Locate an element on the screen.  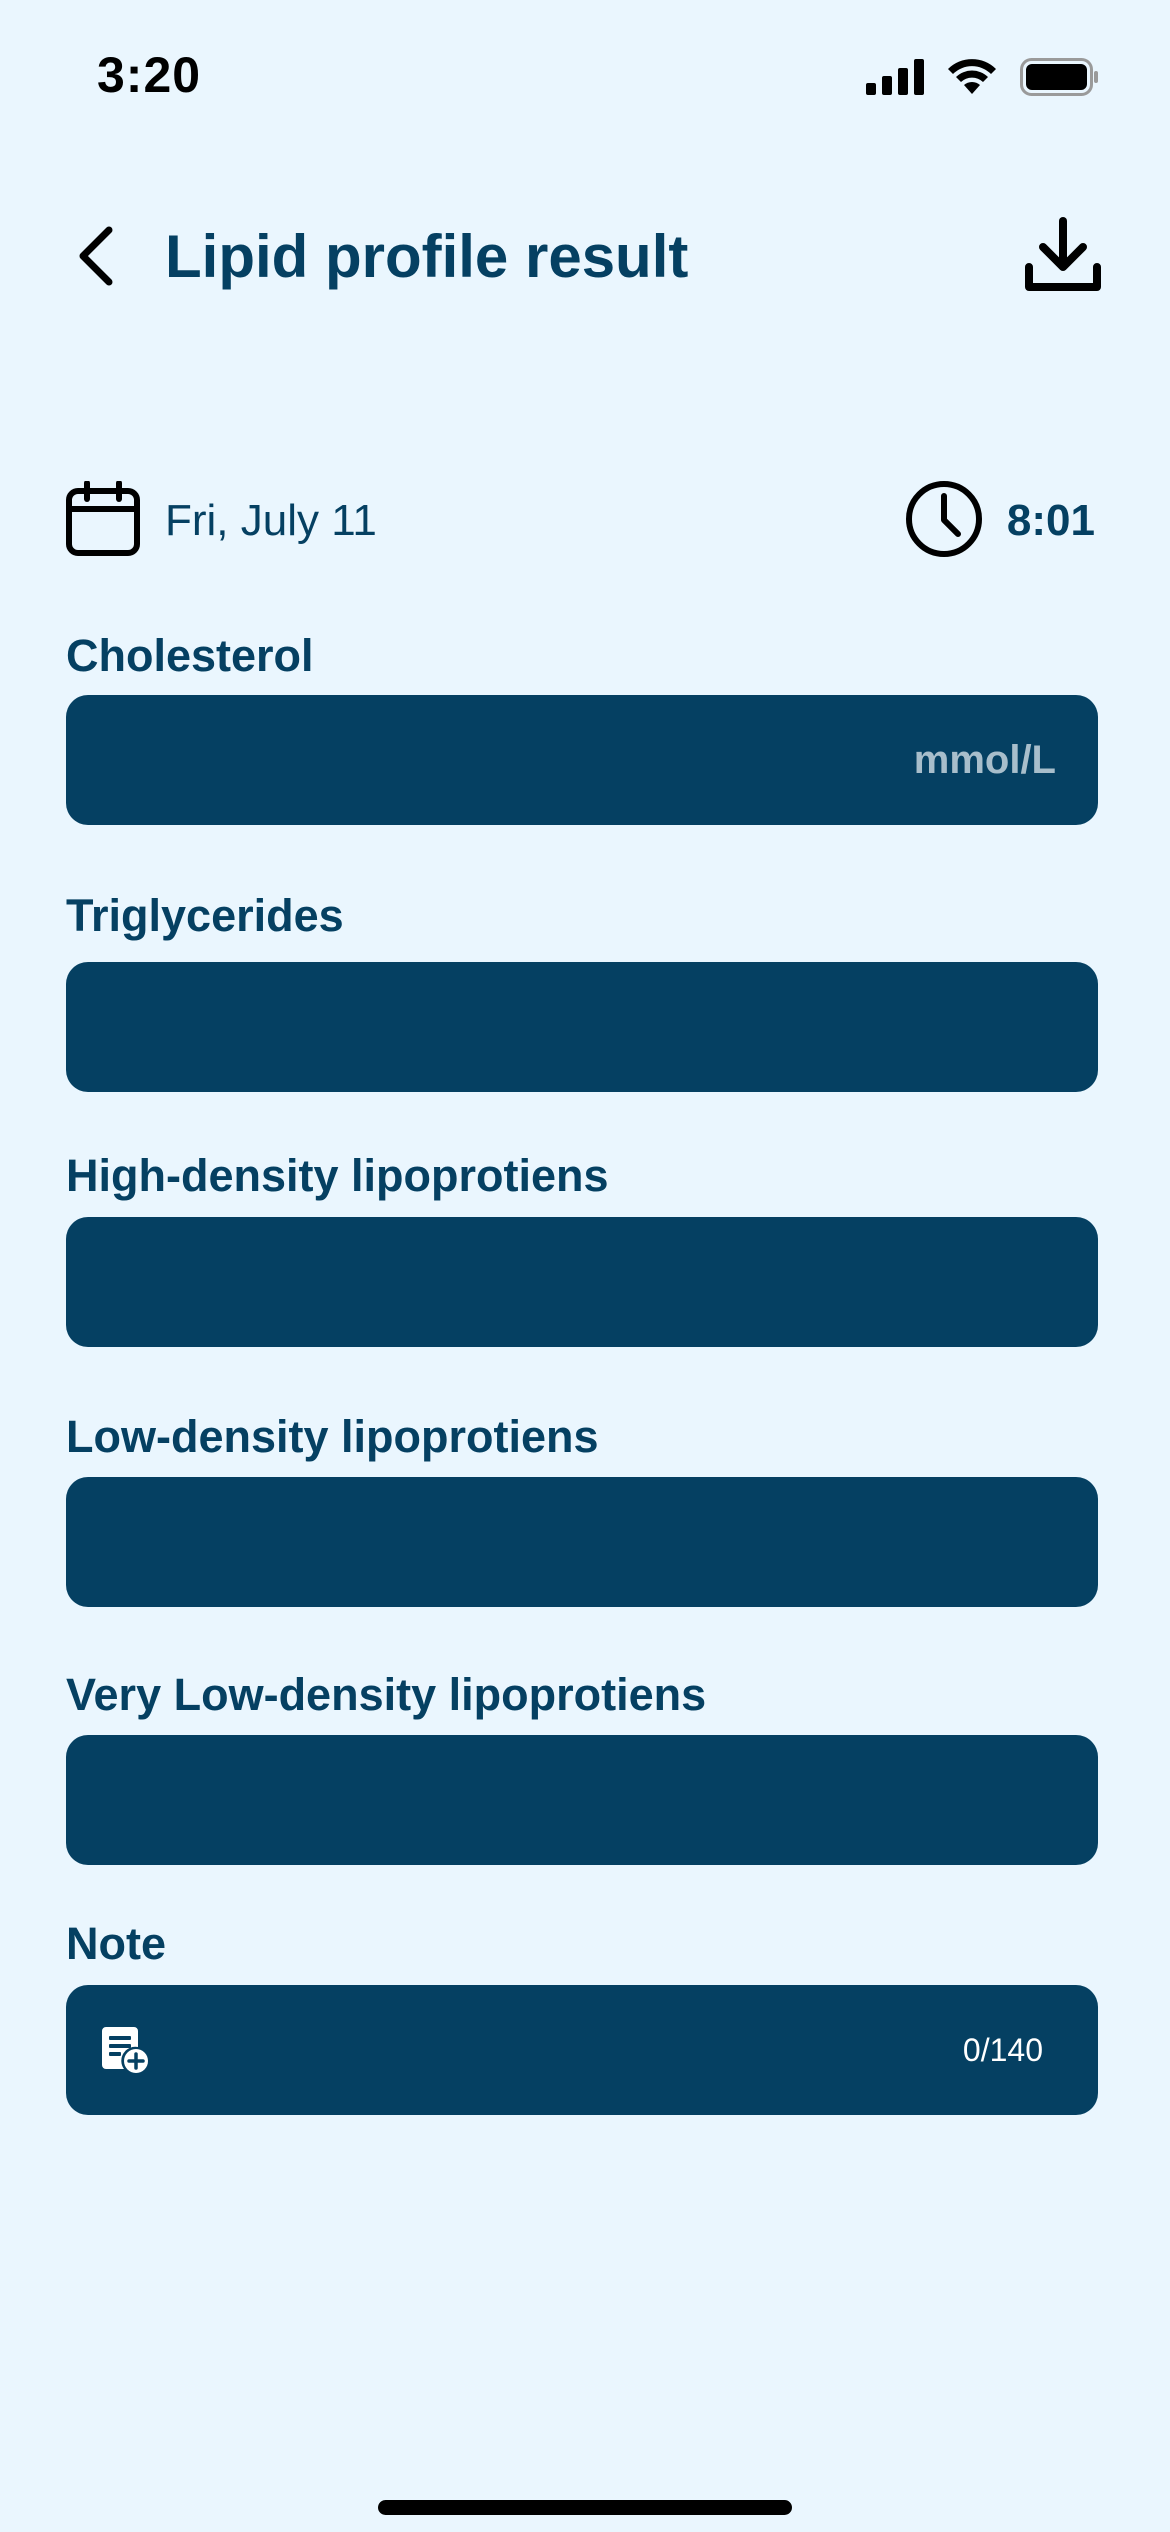
status-time: 3:20 is located at coordinates (149, 75).